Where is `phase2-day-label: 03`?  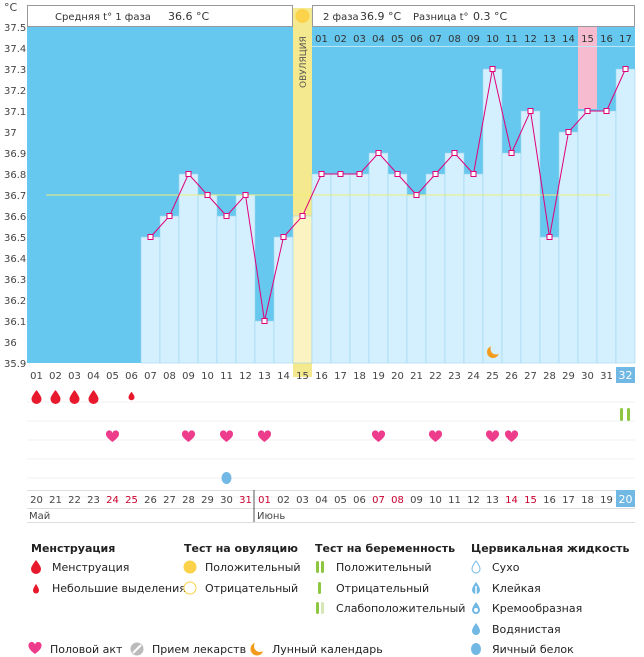
phase2-day-label: 03 is located at coordinates (359, 39).